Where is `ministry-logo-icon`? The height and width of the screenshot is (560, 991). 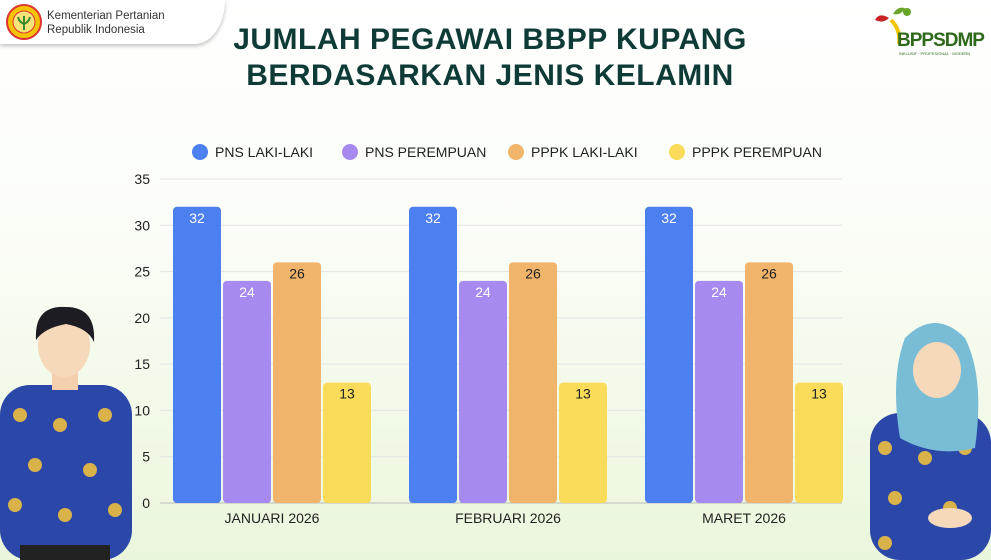
ministry-logo-icon is located at coordinates (24, 22).